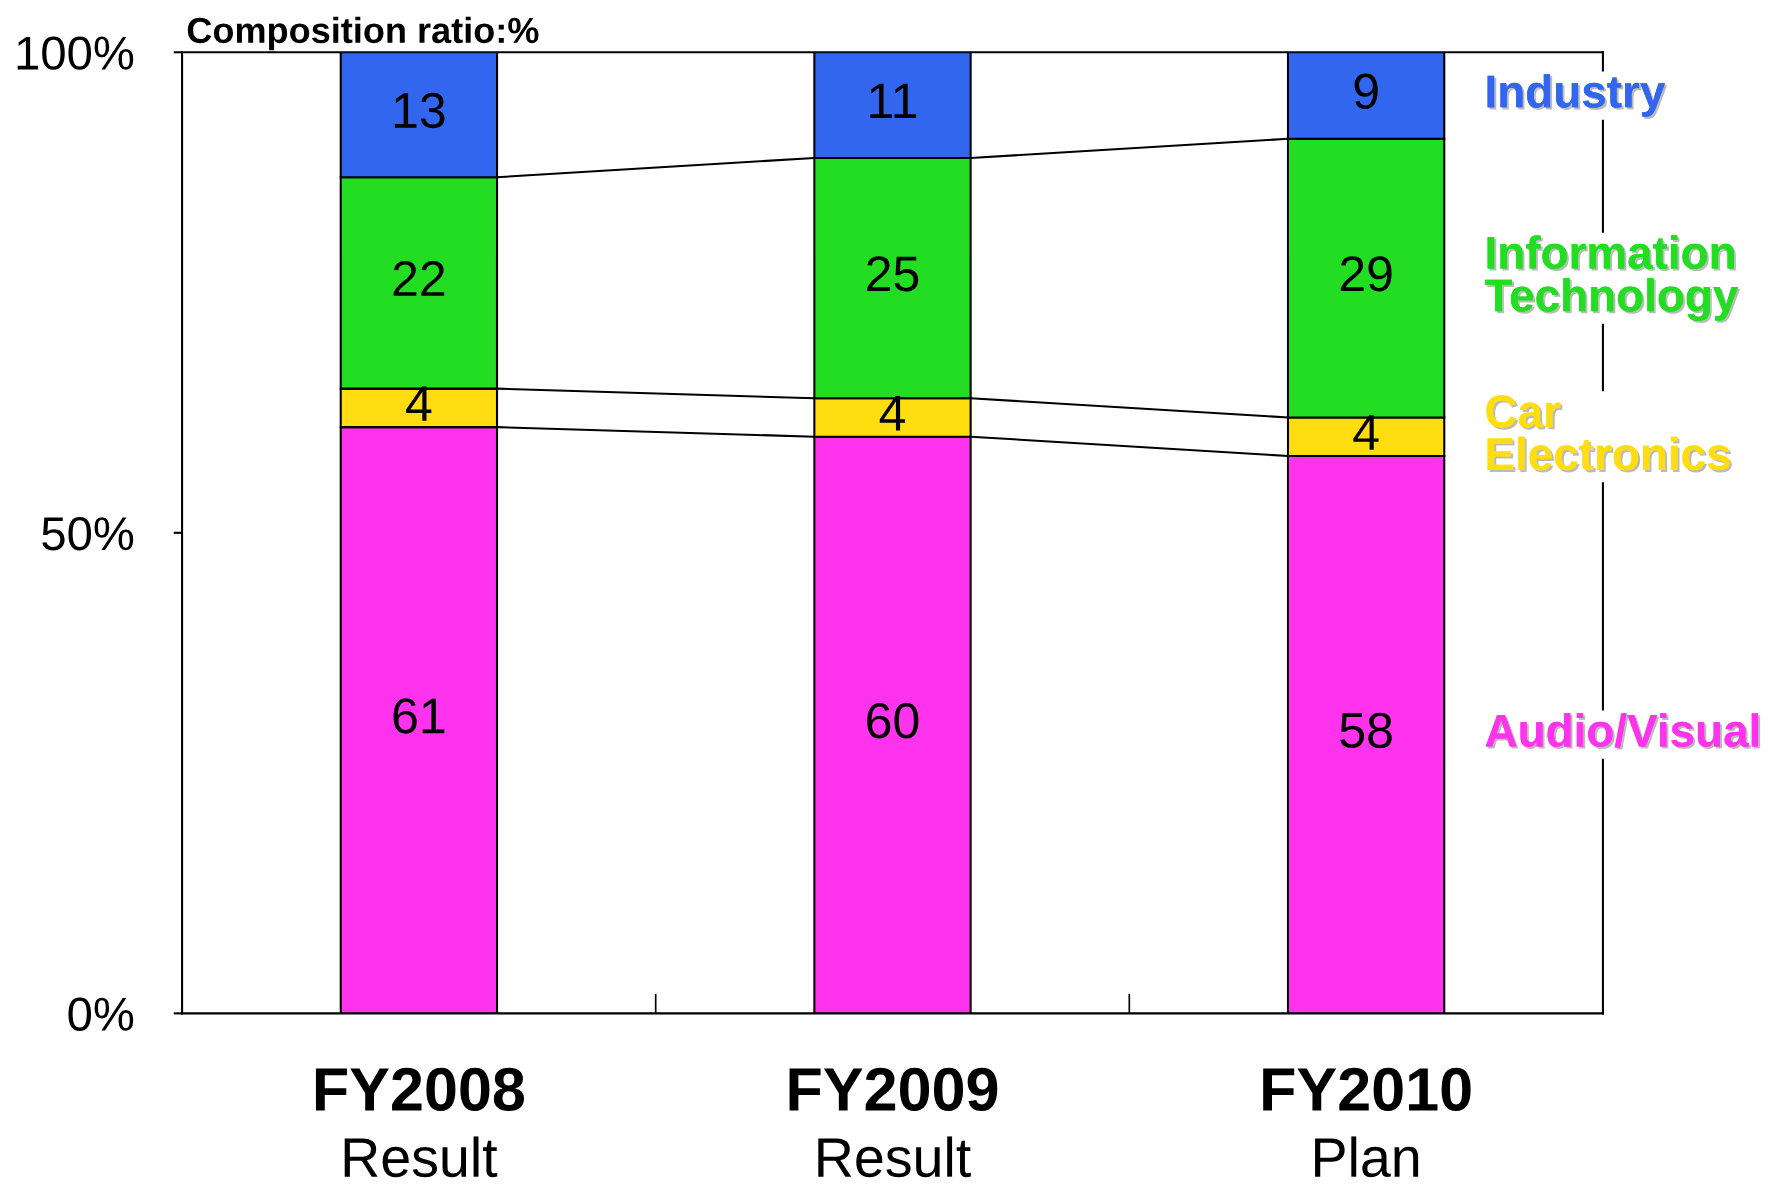 Image resolution: width=1785 pixels, height=1188 pixels. What do you see at coordinates (893, 274) in the screenshot?
I see `data-label: 25` at bounding box center [893, 274].